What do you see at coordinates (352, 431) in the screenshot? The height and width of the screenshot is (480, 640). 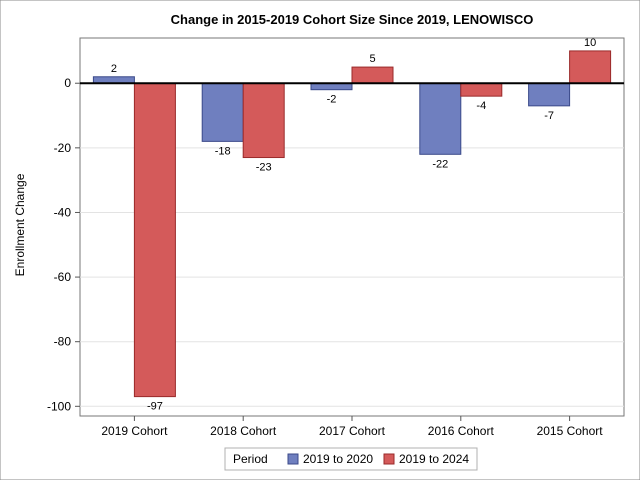 I see `x-tick-label-2017-cohort: 2017 Cohort` at bounding box center [352, 431].